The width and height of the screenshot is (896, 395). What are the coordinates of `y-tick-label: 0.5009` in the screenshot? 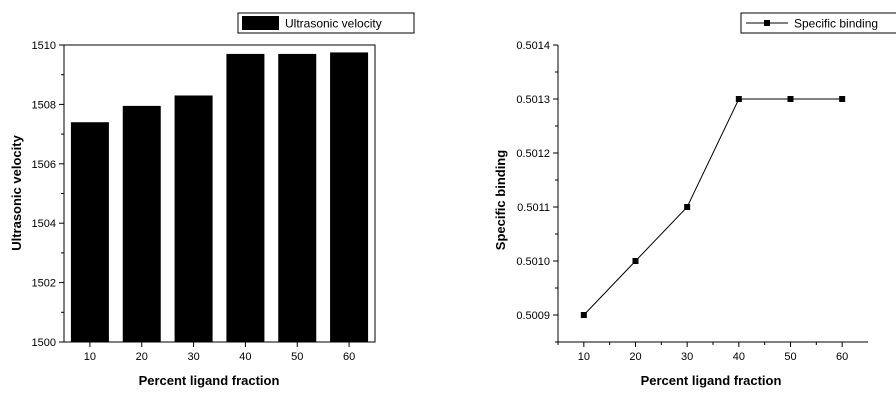 It's located at (533, 316).